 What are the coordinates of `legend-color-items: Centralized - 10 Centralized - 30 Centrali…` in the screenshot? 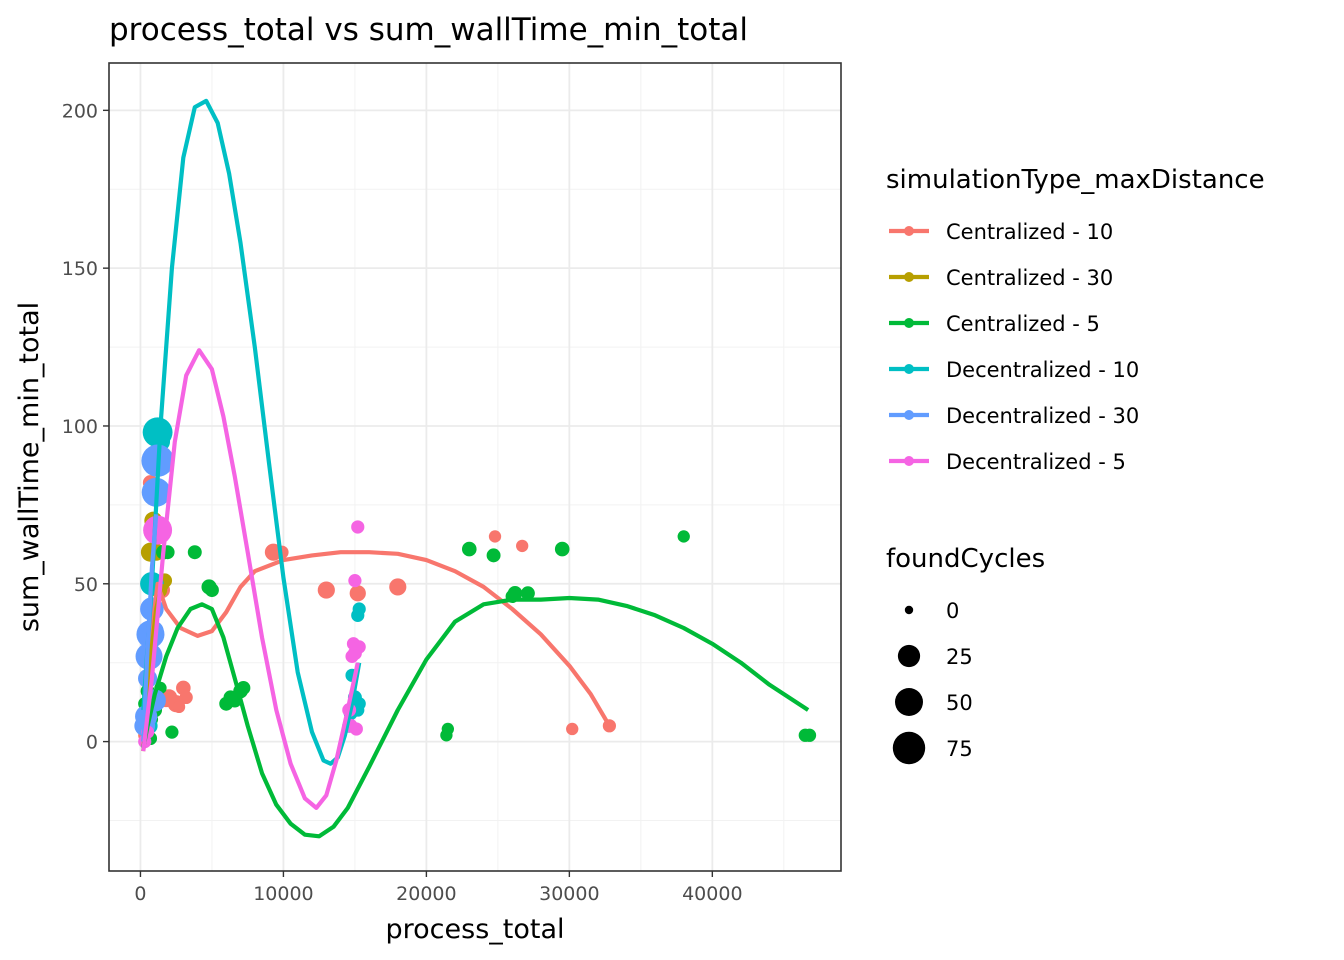 It's located at (1014, 347).